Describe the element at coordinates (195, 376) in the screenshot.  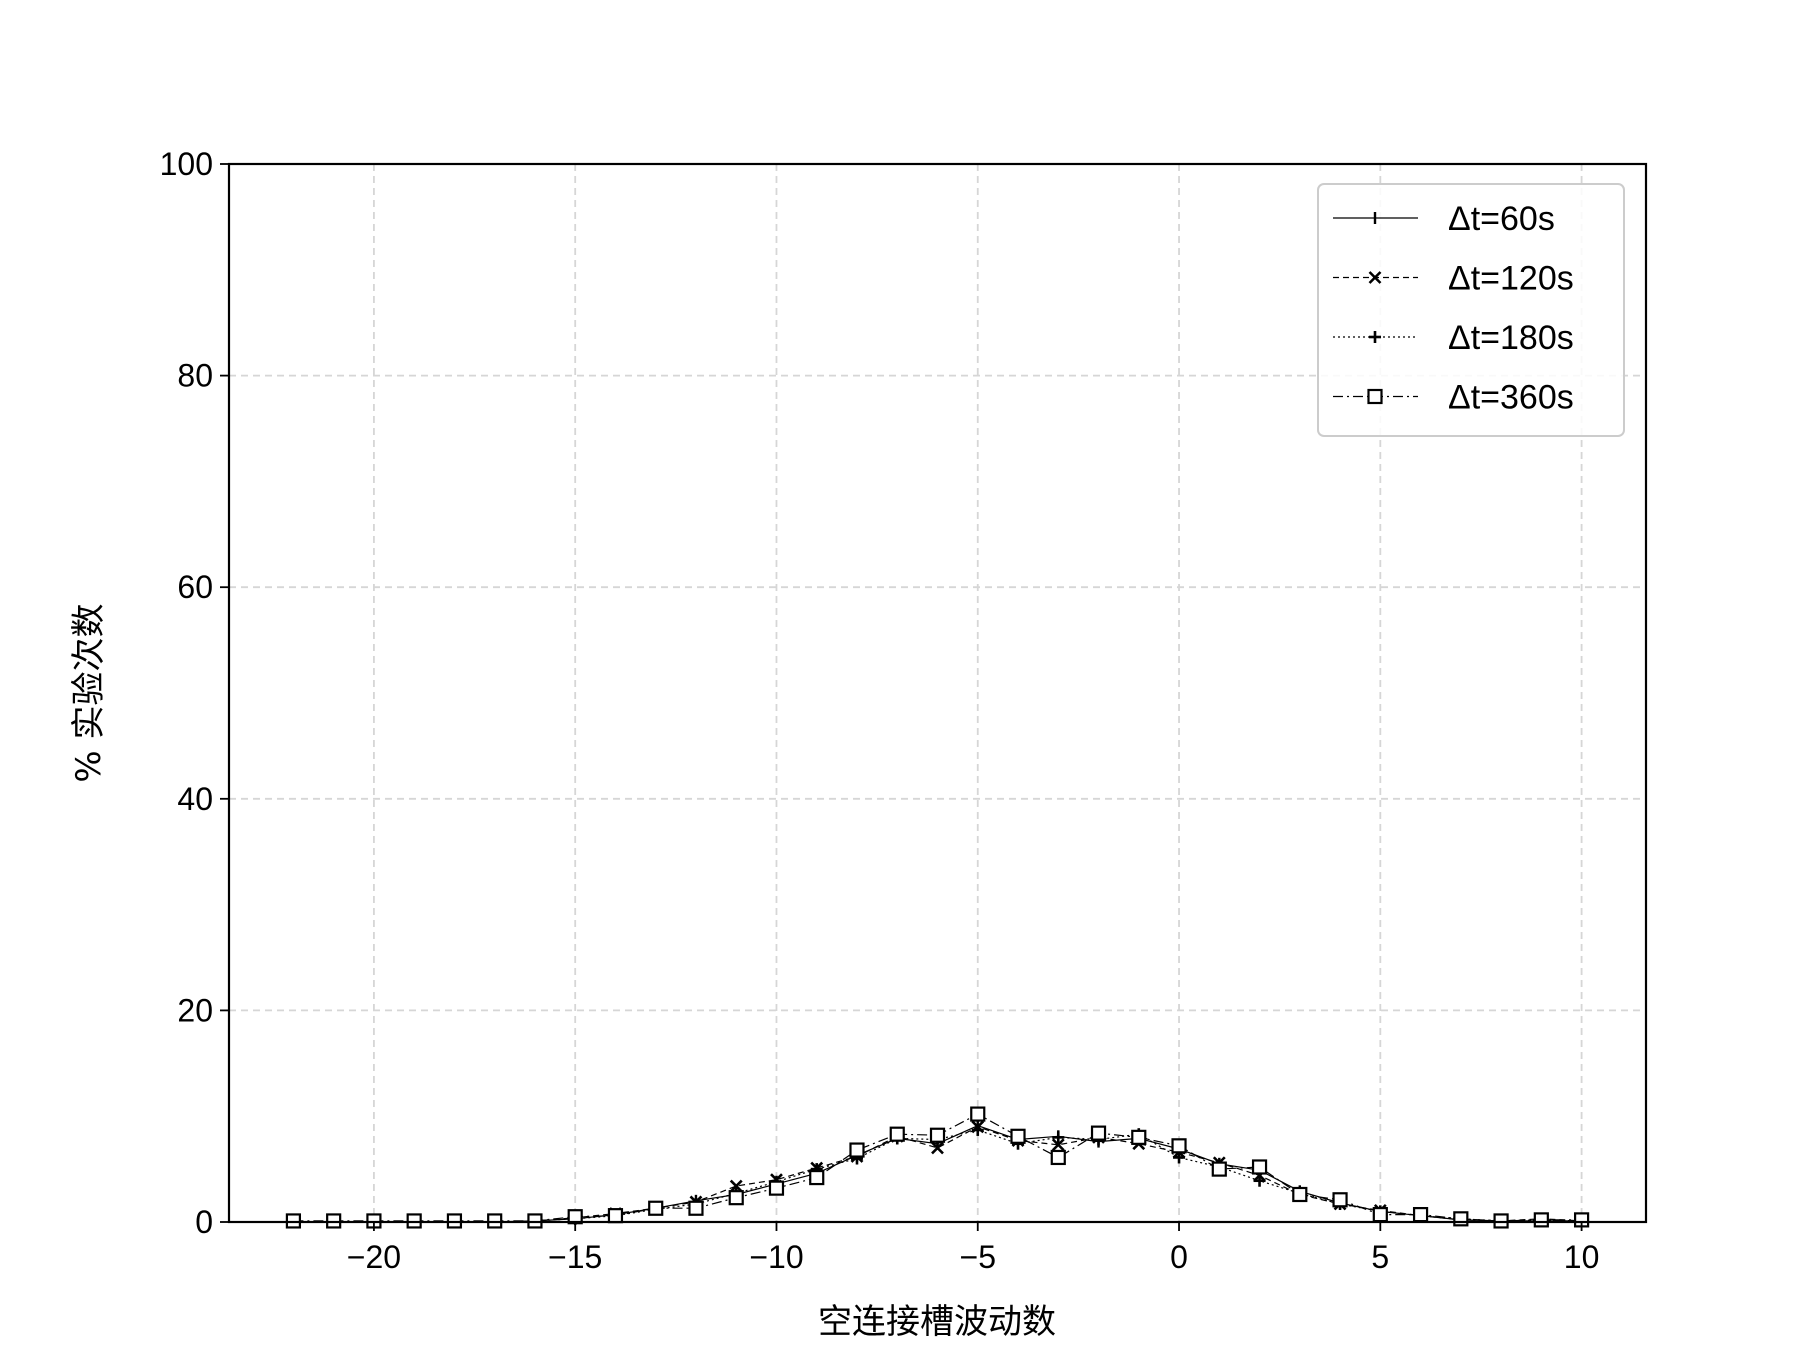
I see `y-tick-label: 80` at that location.